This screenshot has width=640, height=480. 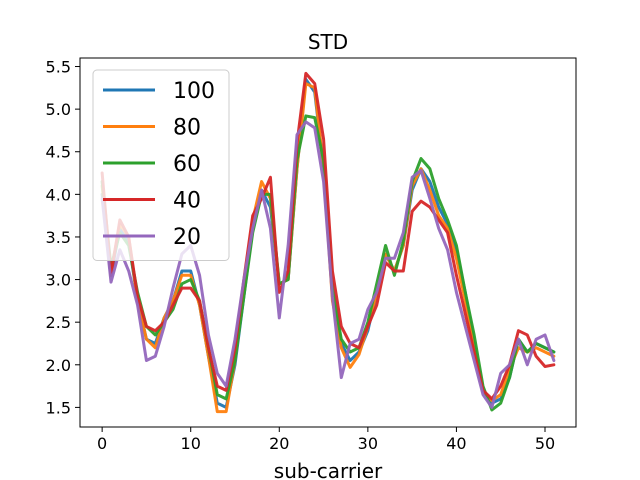 What do you see at coordinates (456, 443) in the screenshot?
I see `x-tick-label: 40` at bounding box center [456, 443].